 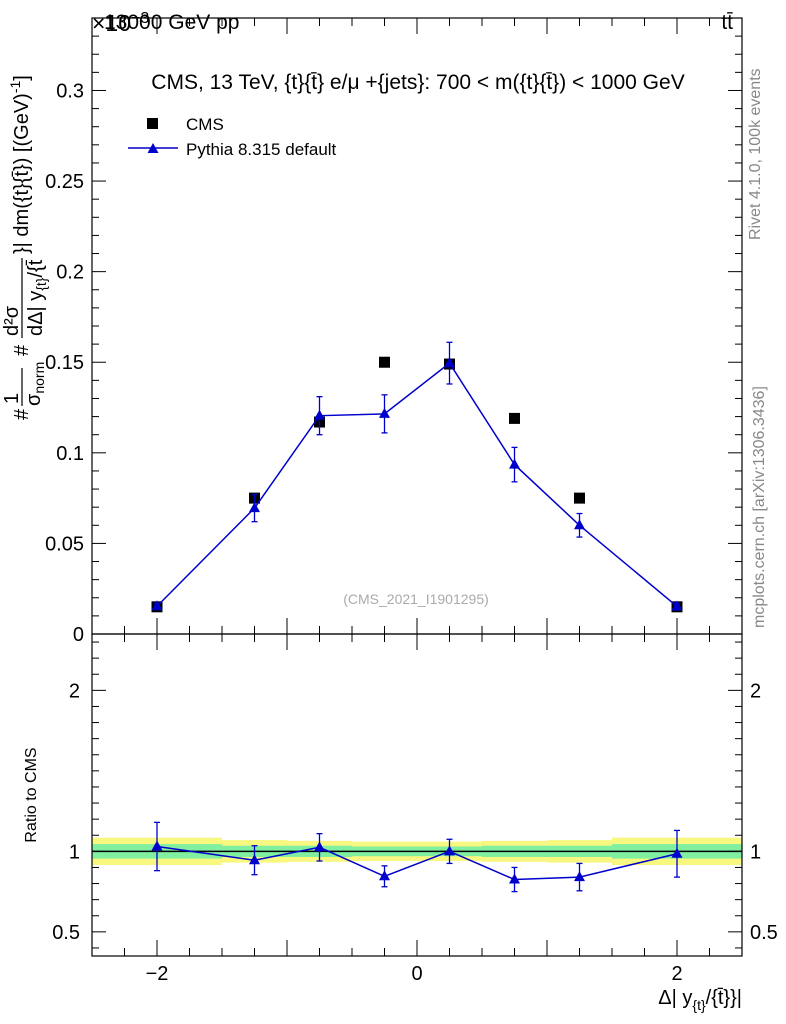 I want to click on ratio-ytick-label-right: 2, so click(x=755, y=691).